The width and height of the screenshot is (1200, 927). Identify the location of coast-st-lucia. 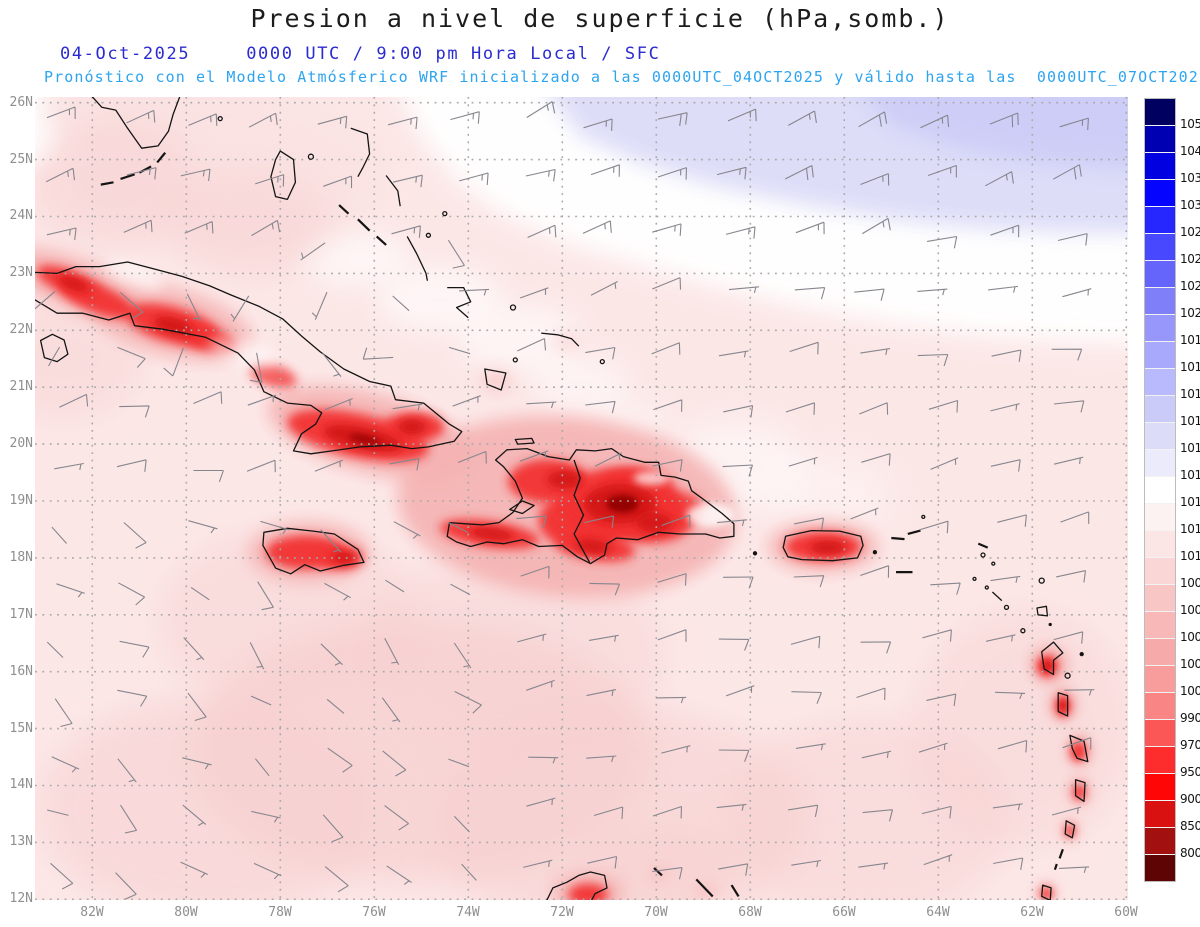
(1080, 791).